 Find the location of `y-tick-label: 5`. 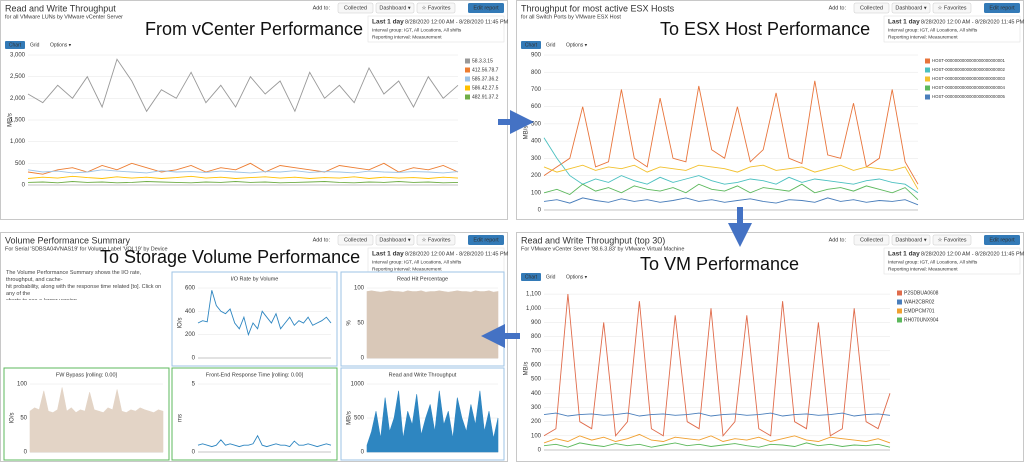

y-tick-label: 5 is located at coordinates (194, 385).